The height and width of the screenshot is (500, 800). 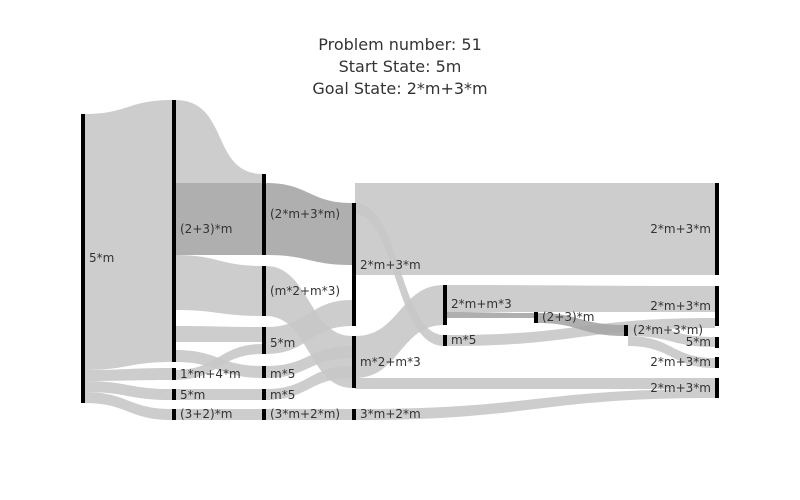 I want to click on node-label-n4: (3+2)*m, so click(x=206, y=414).